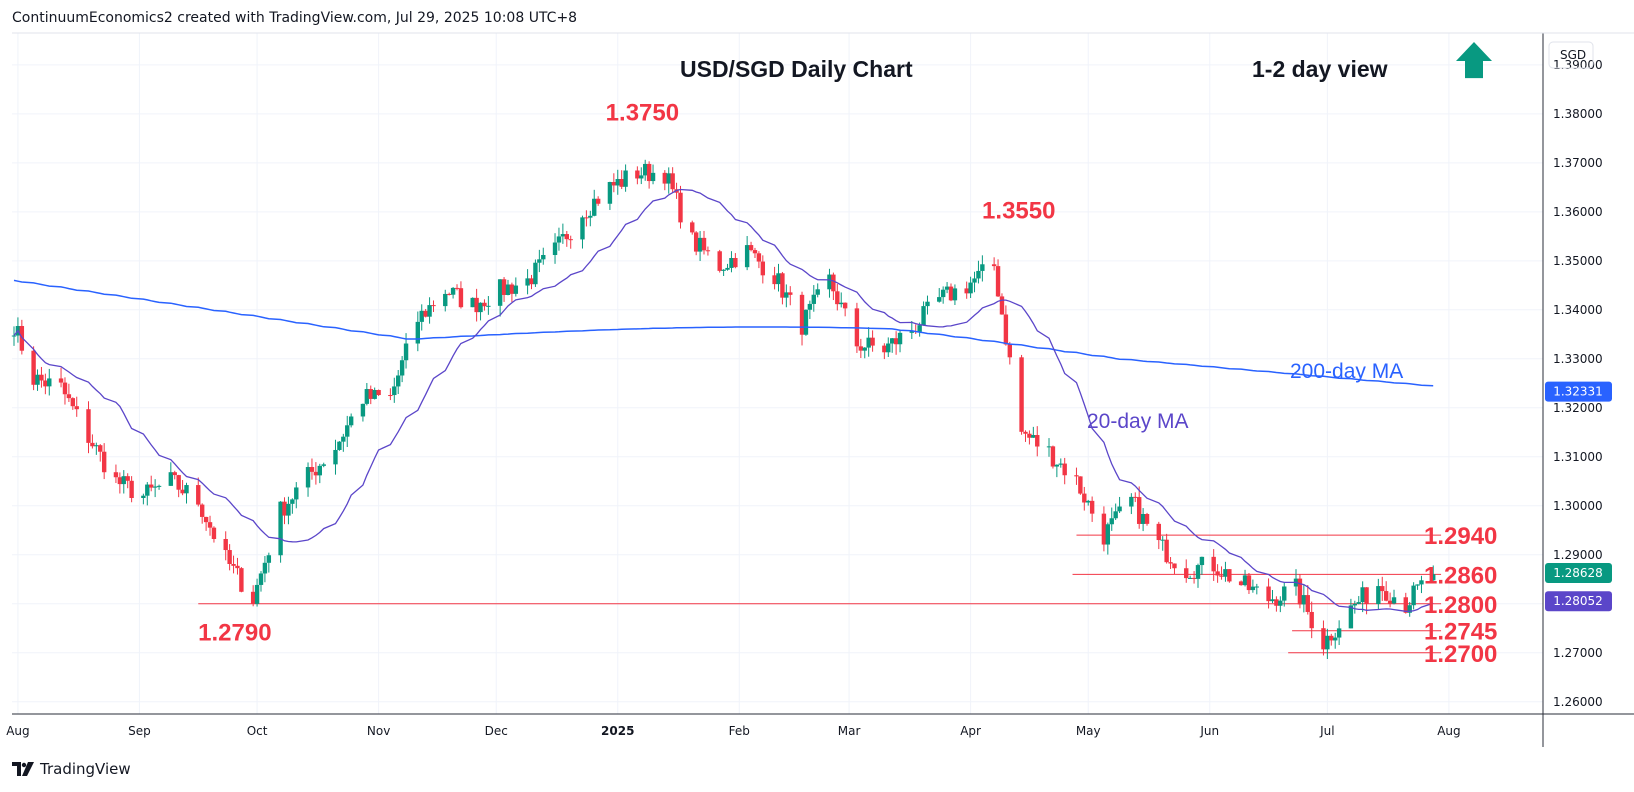 The image size is (1634, 792). Describe the element at coordinates (1138, 421) in the screenshot. I see `ma20-label: 20-day MA` at that location.